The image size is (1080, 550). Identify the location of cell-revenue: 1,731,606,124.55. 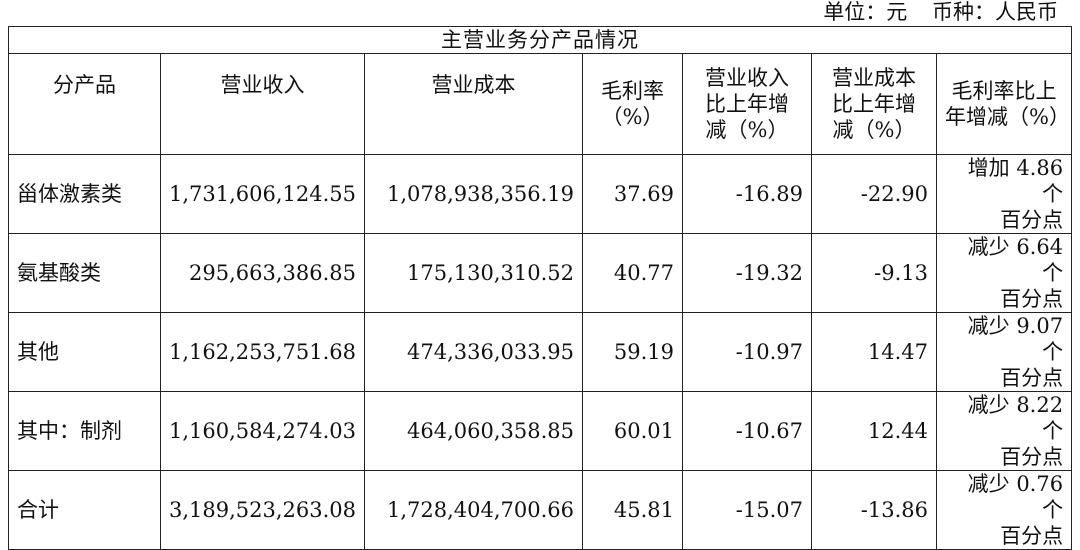
(262, 194).